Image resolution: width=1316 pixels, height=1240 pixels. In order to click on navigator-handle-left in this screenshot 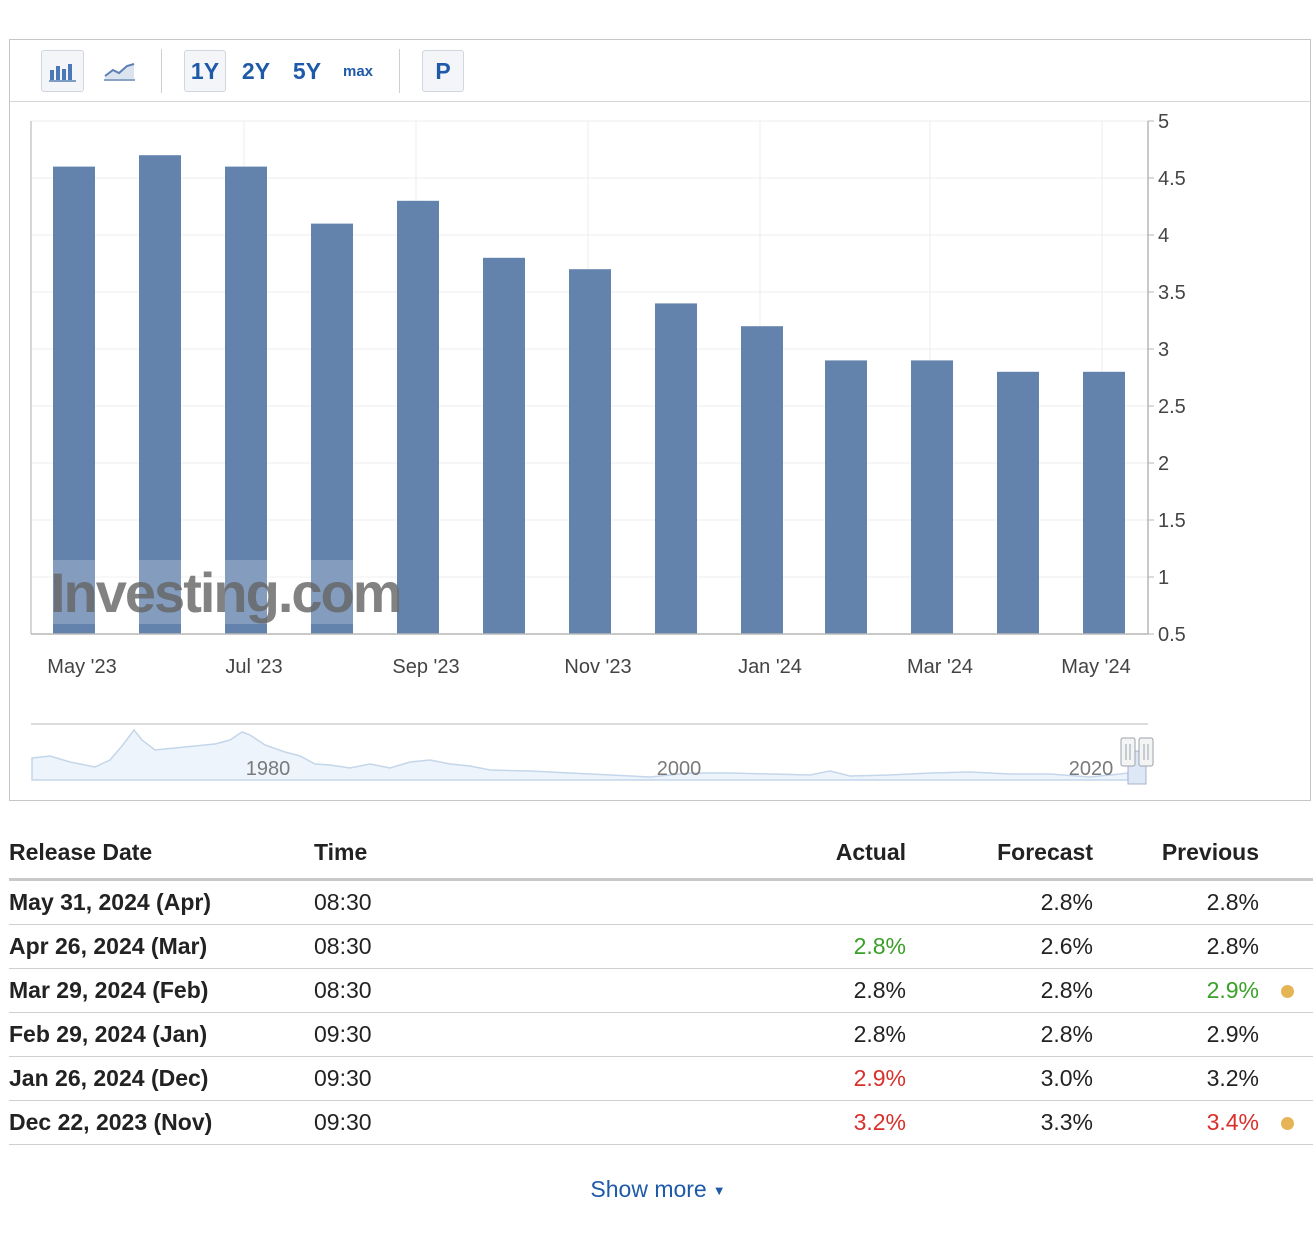, I will do `click(1128, 752)`.